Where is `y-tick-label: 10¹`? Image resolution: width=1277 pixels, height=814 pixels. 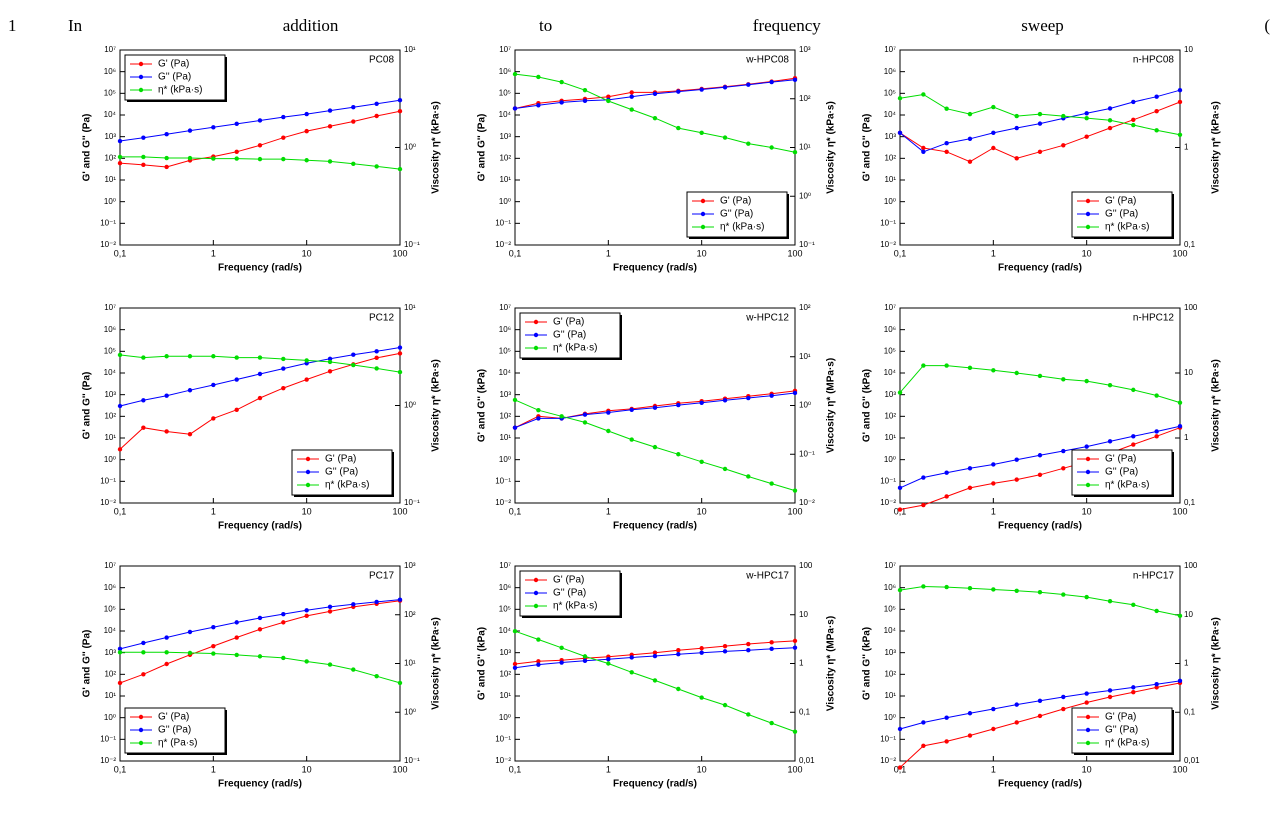
y-tick-label: 10¹ is located at coordinates (110, 179).